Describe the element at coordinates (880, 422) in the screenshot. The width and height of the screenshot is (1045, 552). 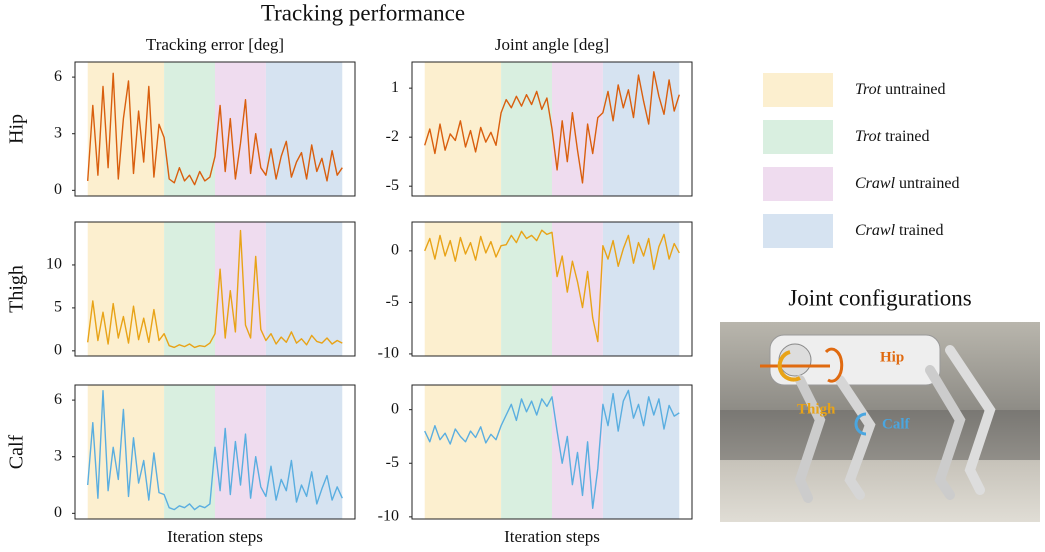
I see `robot-photo` at that location.